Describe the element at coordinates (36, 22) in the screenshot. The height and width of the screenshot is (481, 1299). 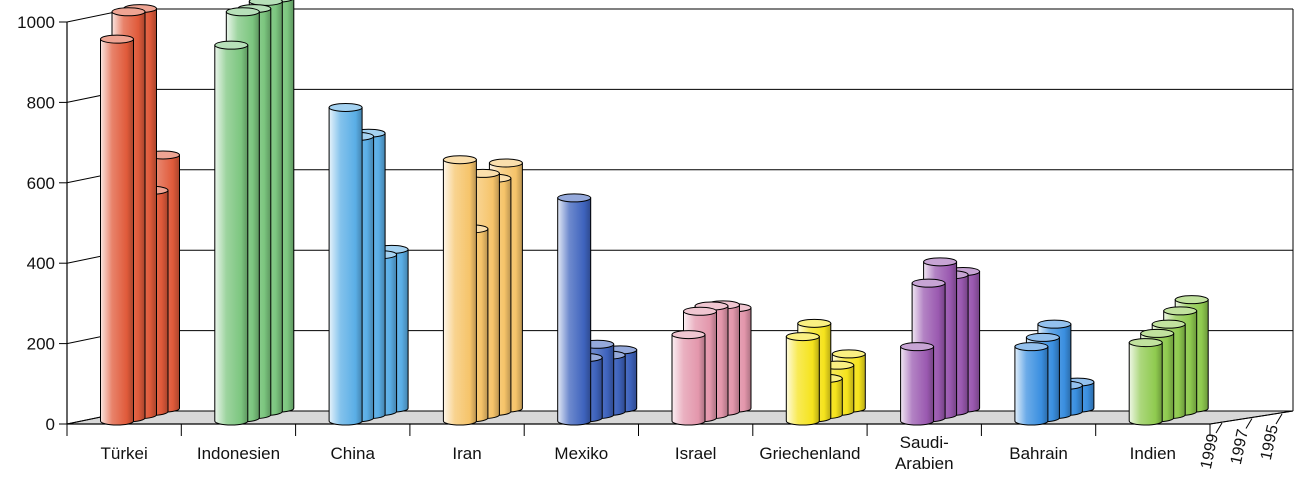
I see `y-tick-label: 1000` at that location.